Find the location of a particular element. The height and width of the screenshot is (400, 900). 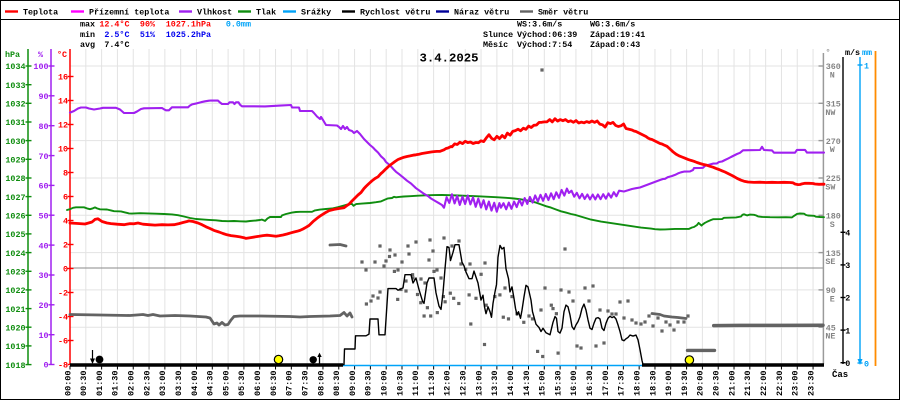

svg-text: NE is located at coordinates (830, 337).